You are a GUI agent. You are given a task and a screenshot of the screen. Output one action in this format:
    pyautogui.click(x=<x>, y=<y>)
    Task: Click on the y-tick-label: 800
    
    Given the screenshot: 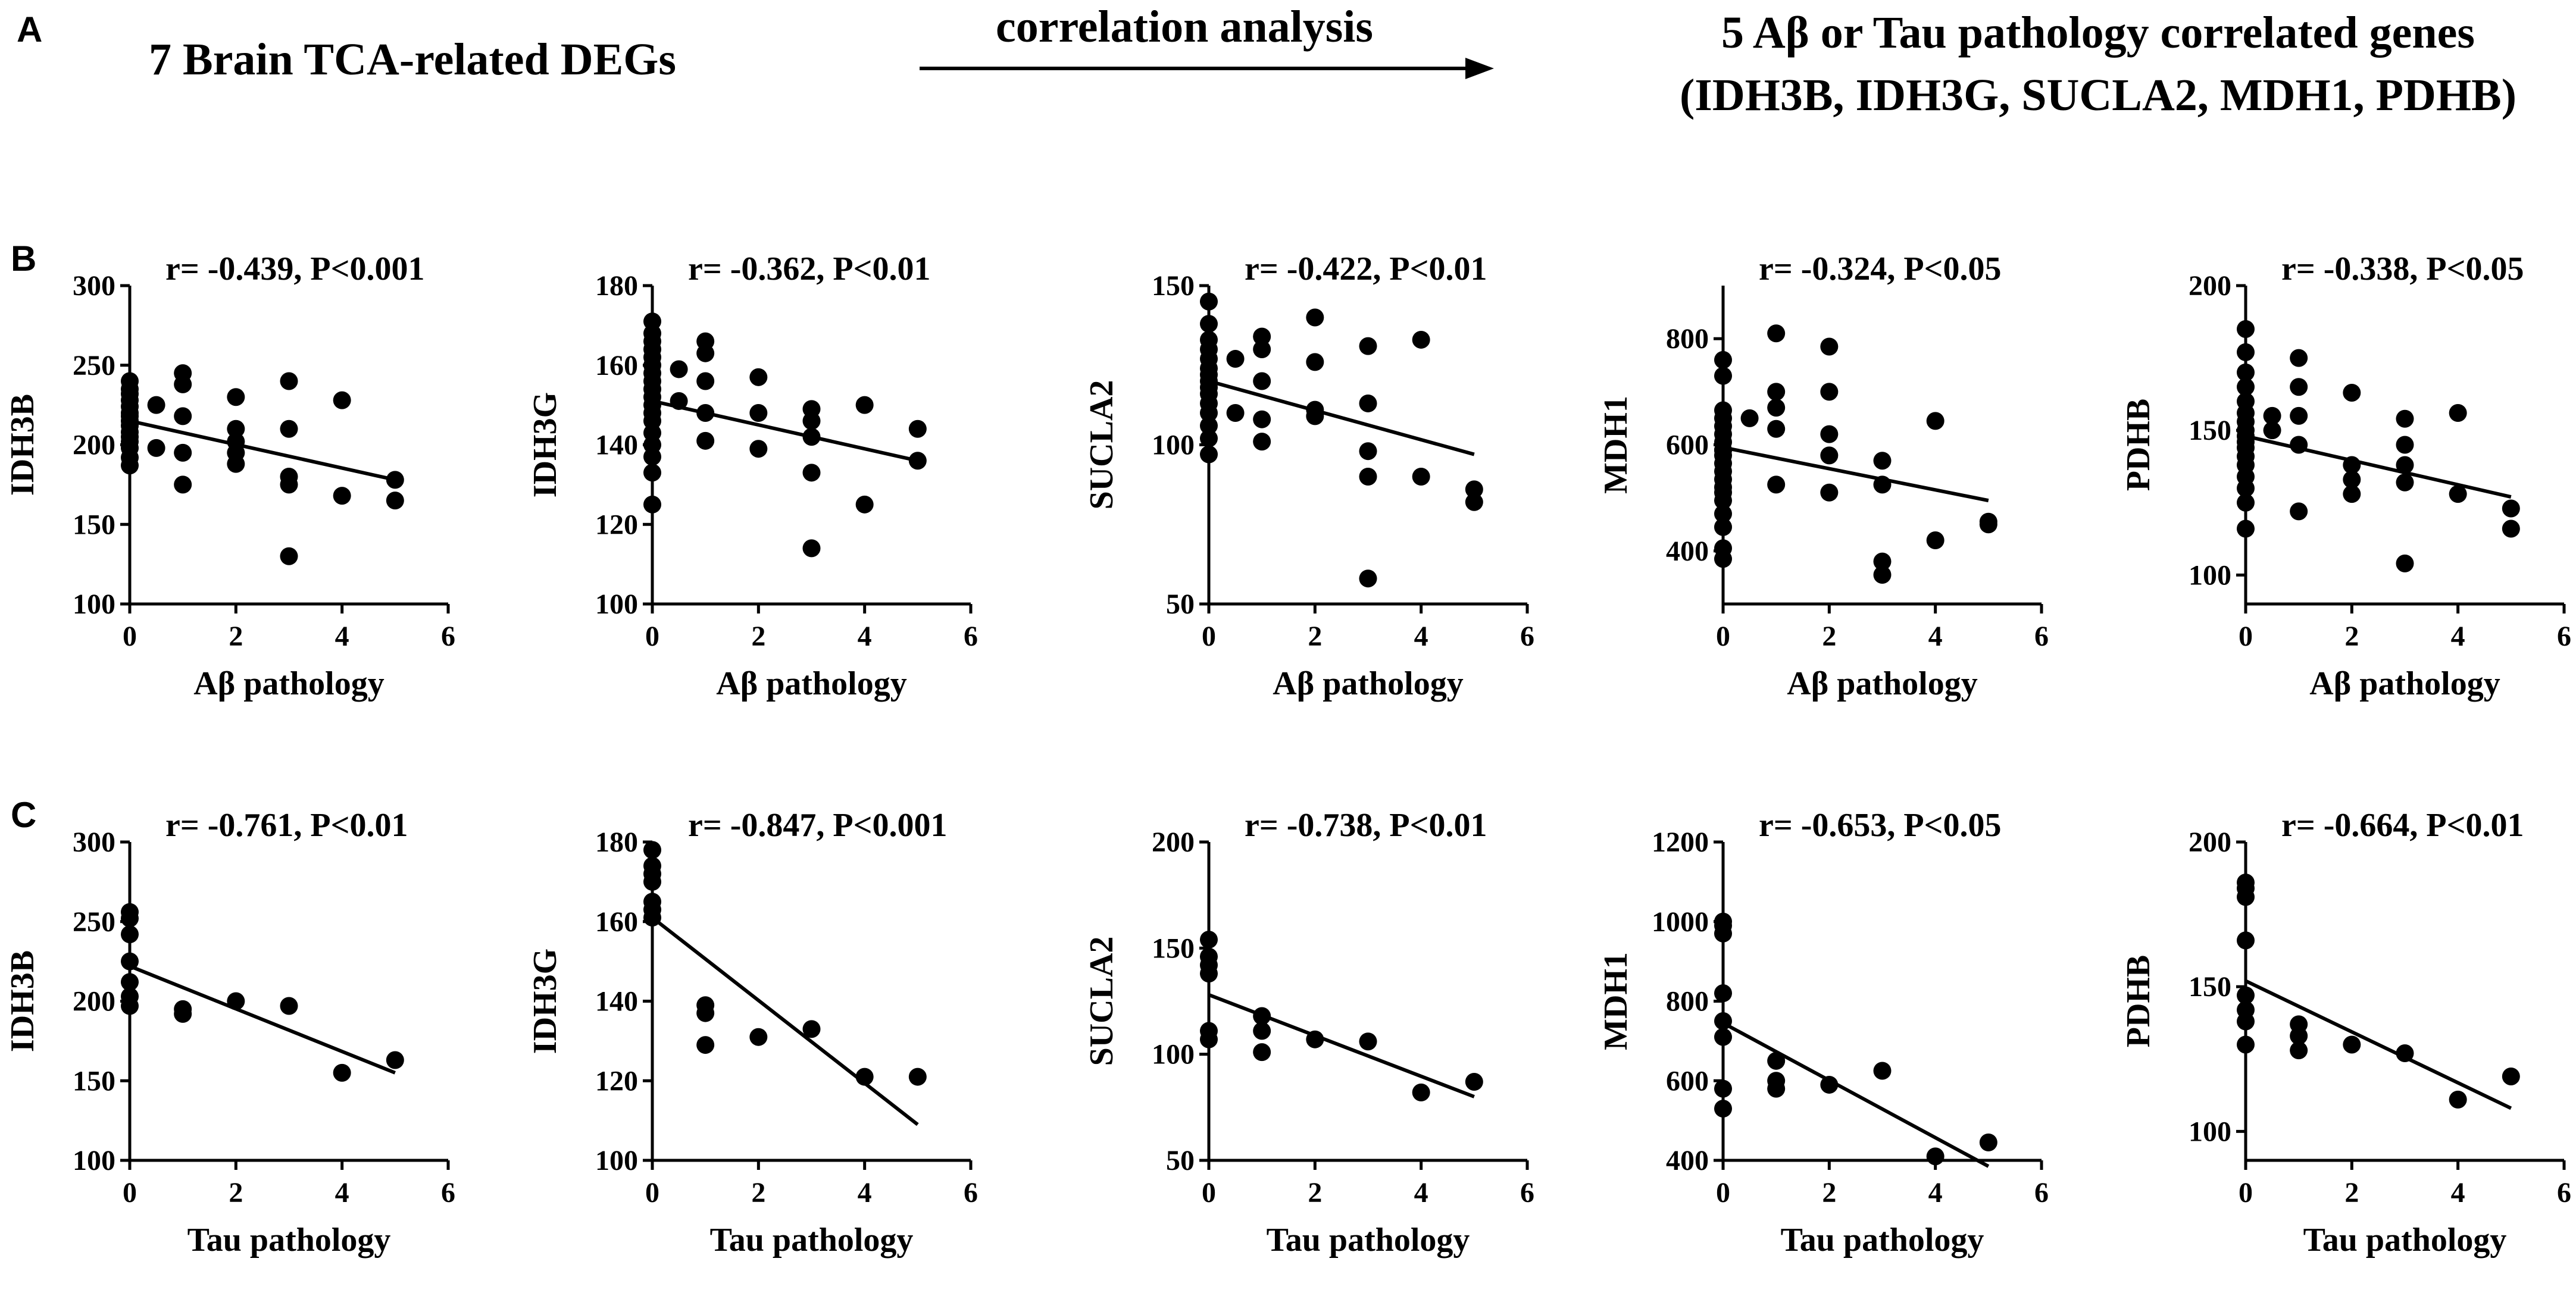 What is the action you would take?
    pyautogui.click(x=1687, y=1002)
    